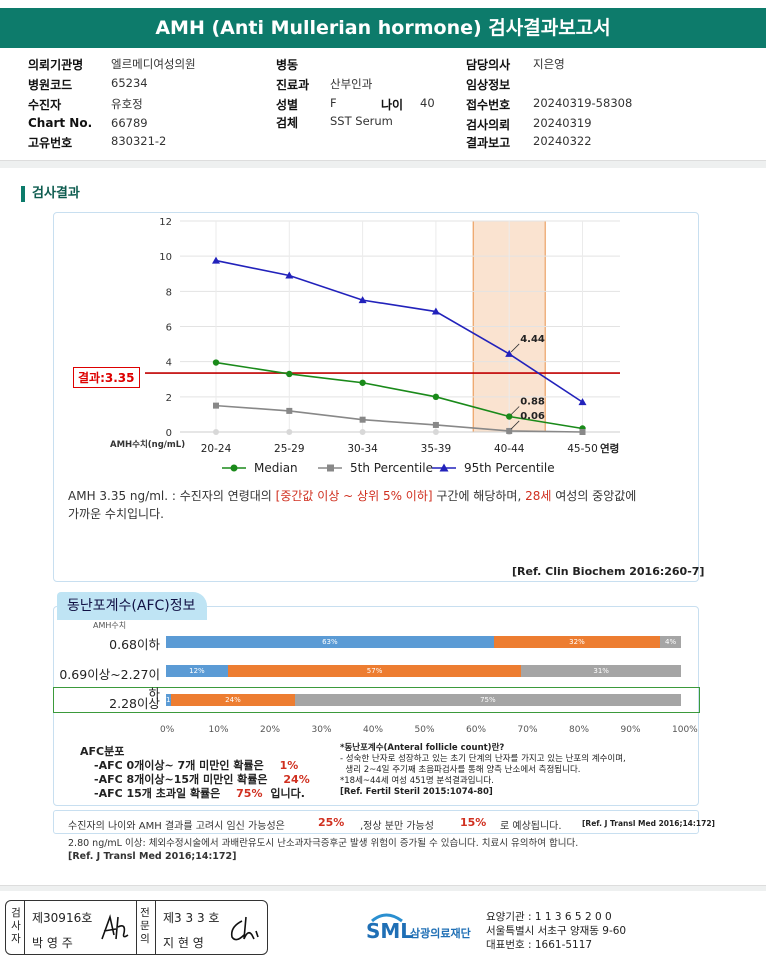  I want to click on afc-dist-text: -AFC 0개이상~ 7개 미만인 확률은, so click(179, 765).